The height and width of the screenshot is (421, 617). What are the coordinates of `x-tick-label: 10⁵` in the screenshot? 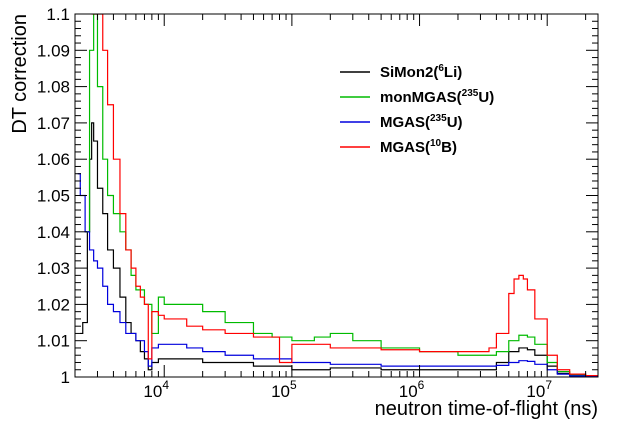 It's located at (284, 389).